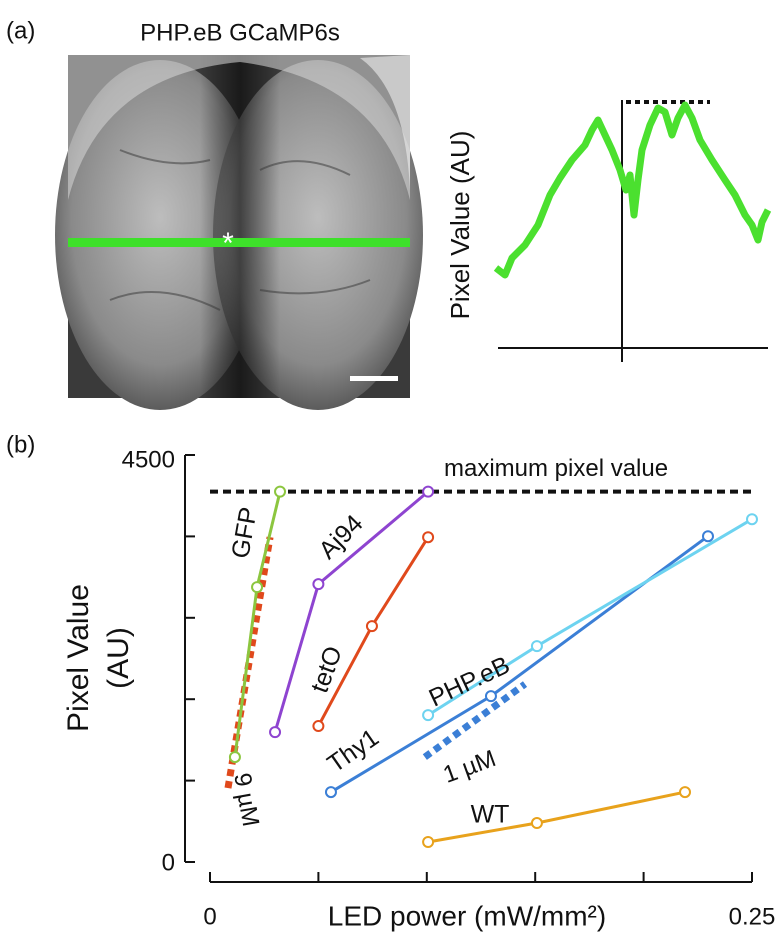 This screenshot has width=780, height=948. Describe the element at coordinates (244, 532) in the screenshot. I see `series-label: GFP` at that location.